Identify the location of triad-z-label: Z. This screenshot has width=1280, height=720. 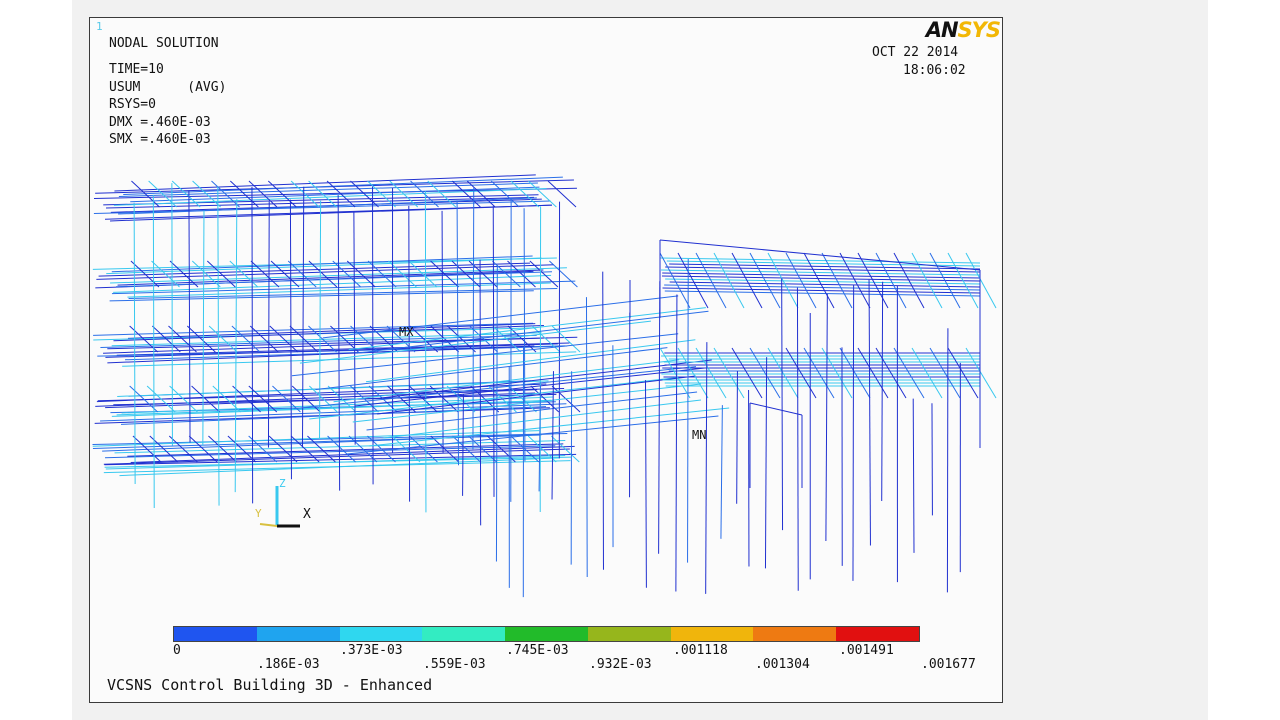
(282, 483).